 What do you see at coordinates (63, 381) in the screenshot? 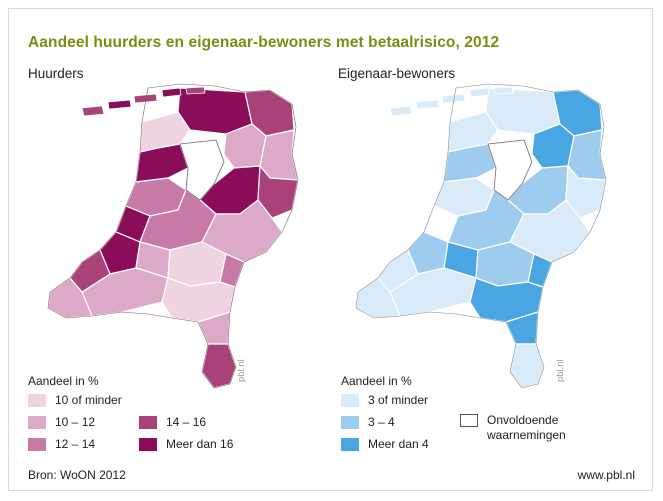
I see `legend-title-left: Aandeel in %` at bounding box center [63, 381].